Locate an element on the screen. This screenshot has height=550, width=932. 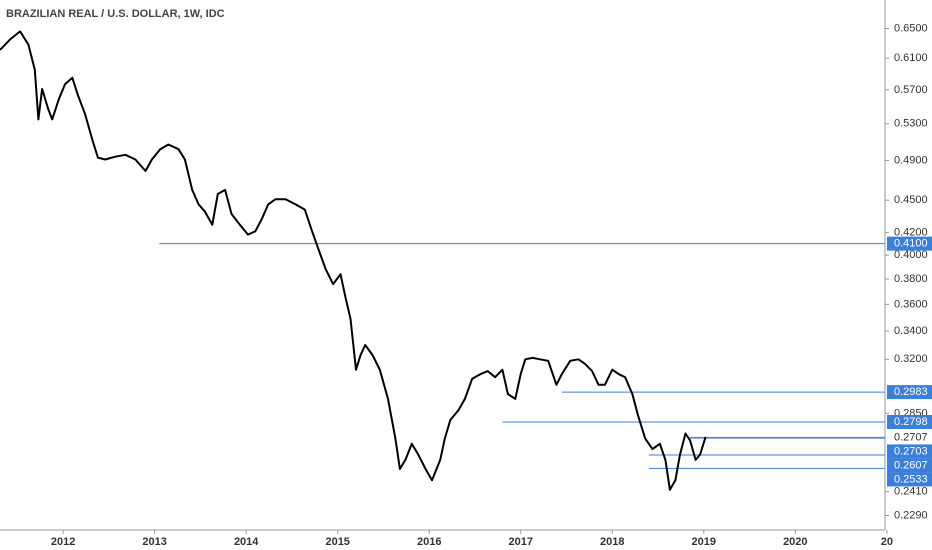
x-tick-label: 2013 is located at coordinates (154, 542).